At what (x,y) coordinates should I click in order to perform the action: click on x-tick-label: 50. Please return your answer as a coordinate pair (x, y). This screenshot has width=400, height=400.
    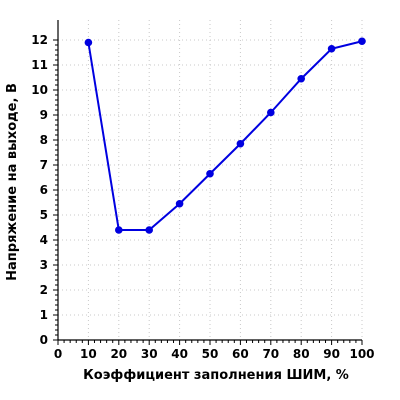
    Looking at the image, I should click on (210, 354).